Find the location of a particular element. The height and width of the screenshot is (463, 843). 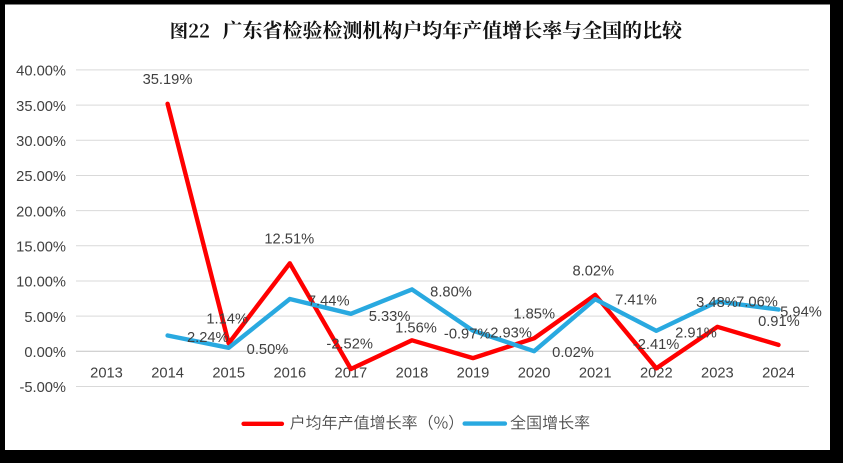

svg-text: 30.00% is located at coordinates (41, 142).